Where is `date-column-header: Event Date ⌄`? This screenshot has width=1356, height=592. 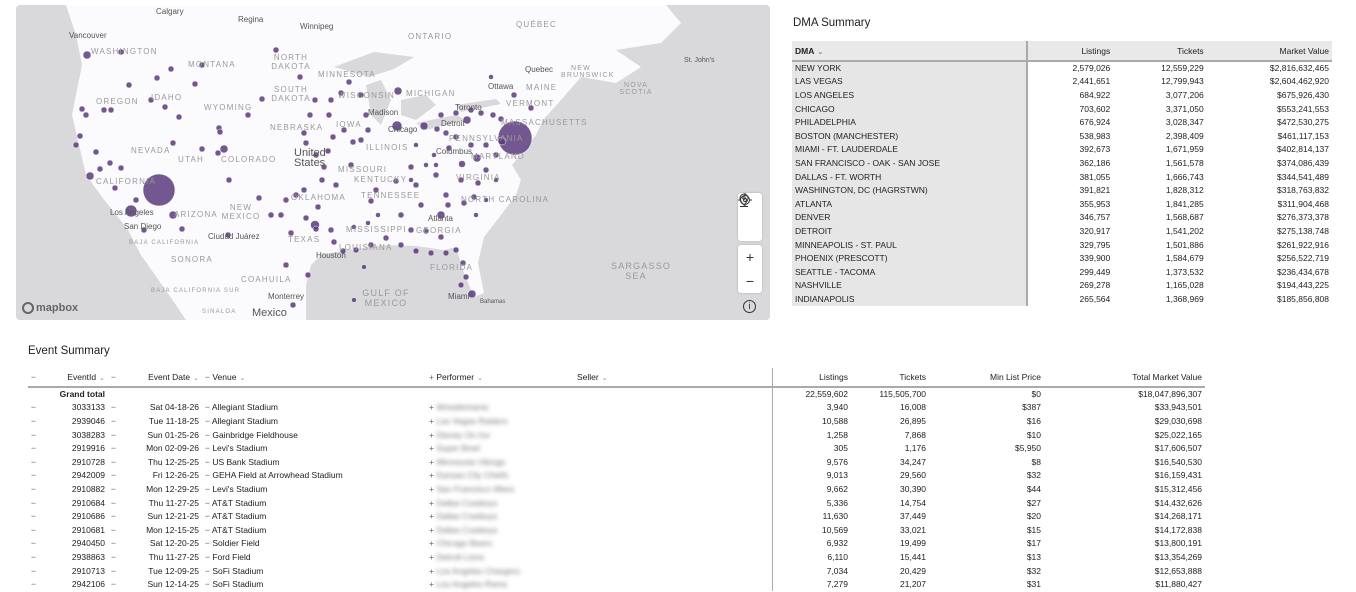
date-column-header: Event Date ⌄ is located at coordinates (162, 378).